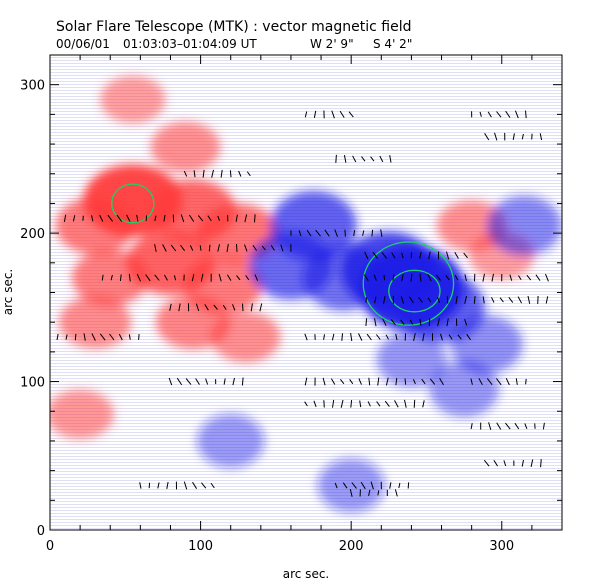  What do you see at coordinates (351, 546) in the screenshot?
I see `x-tick-label-200: 200` at bounding box center [351, 546].